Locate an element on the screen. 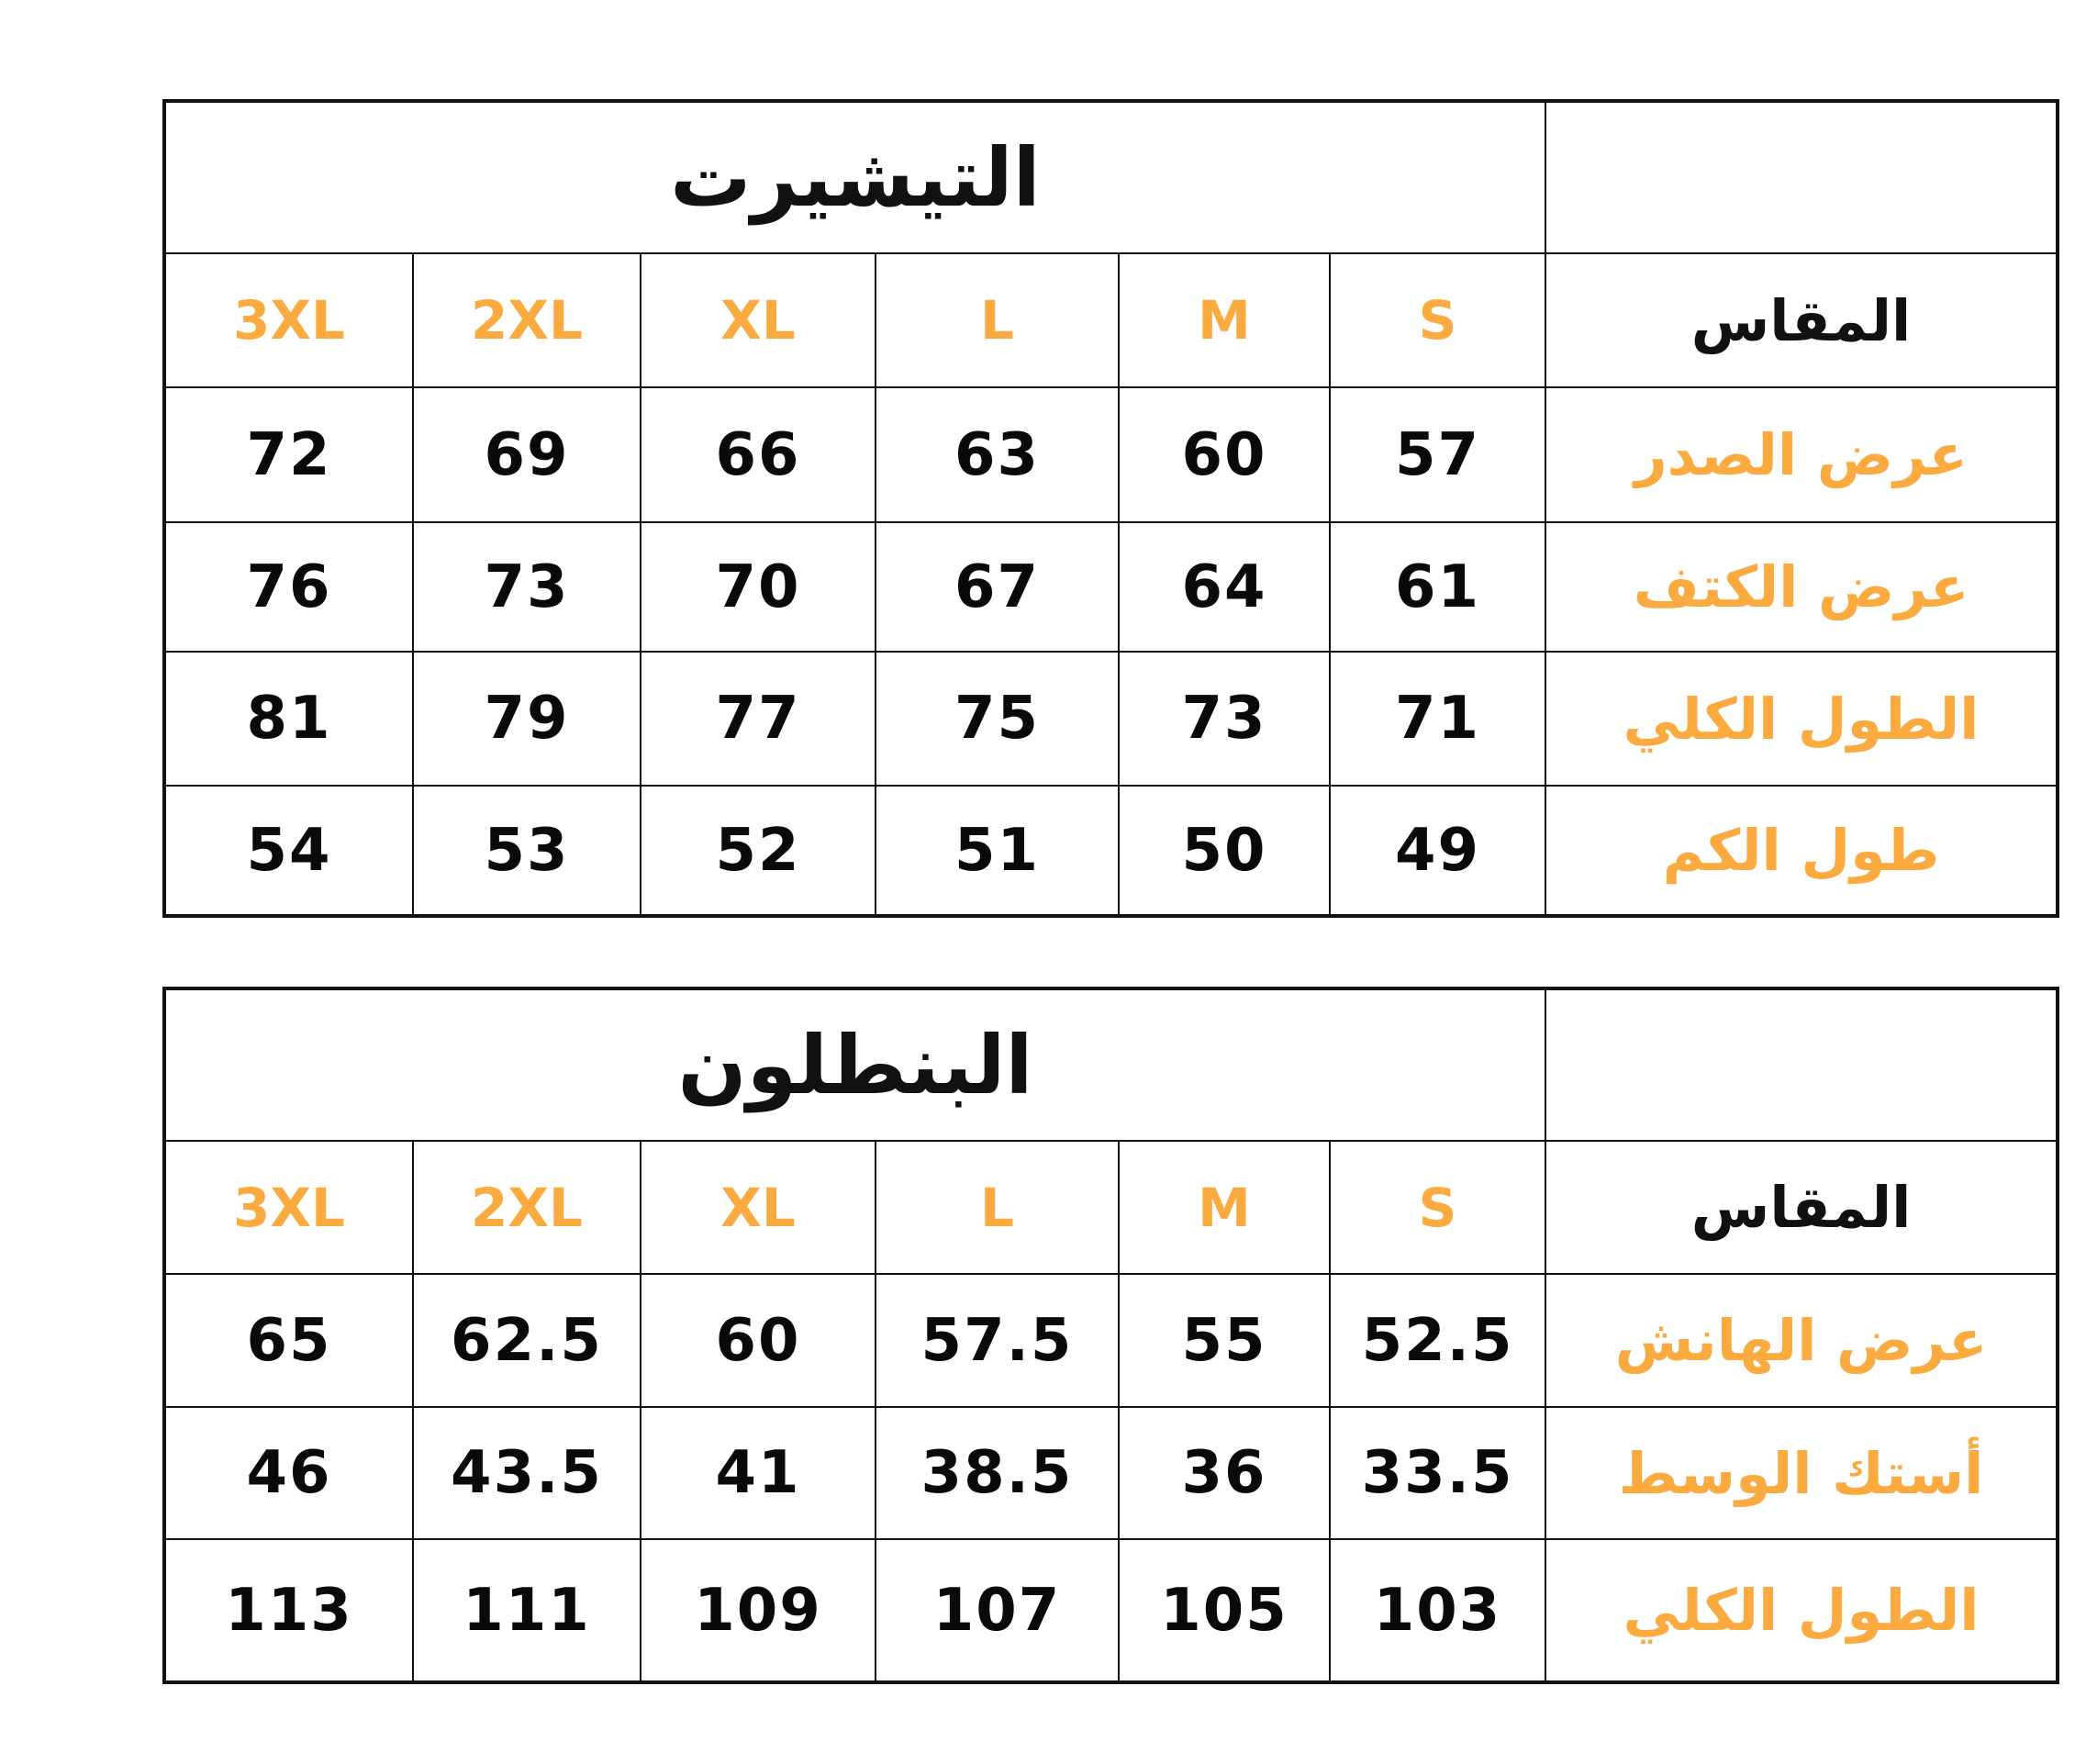  value-cell: 65 is located at coordinates (288, 1340).